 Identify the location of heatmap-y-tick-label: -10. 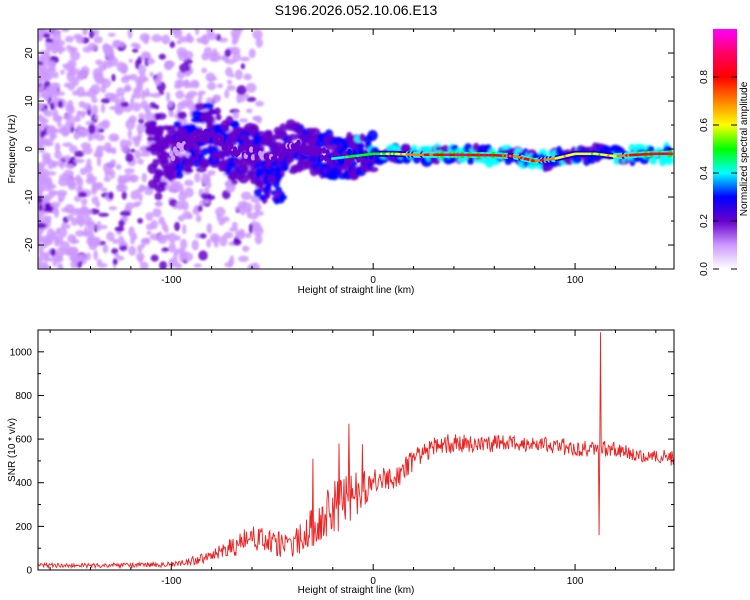
(29, 196).